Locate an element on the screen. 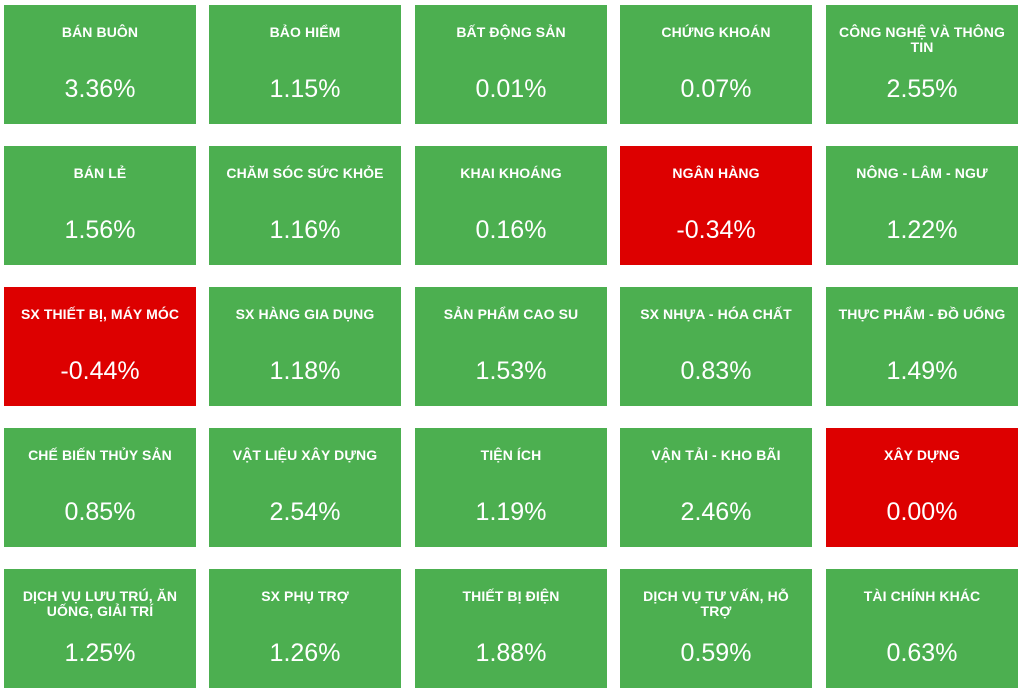 The image size is (1024, 693). sector-change: 2.46% is located at coordinates (716, 512).